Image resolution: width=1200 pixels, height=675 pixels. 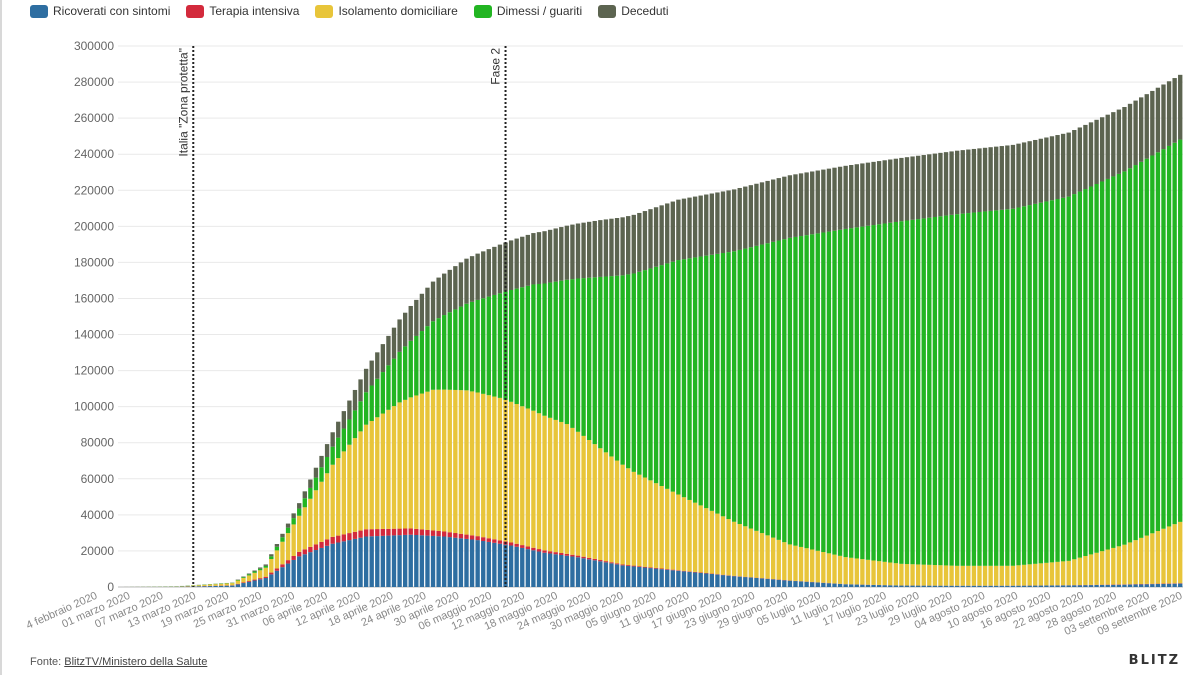 I want to click on source-link: BlitzTV/Ministero della Salute, so click(x=136, y=662).